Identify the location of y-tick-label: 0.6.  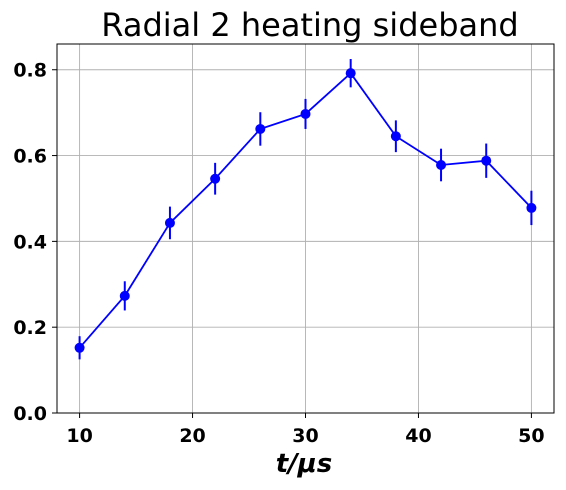
(30, 157).